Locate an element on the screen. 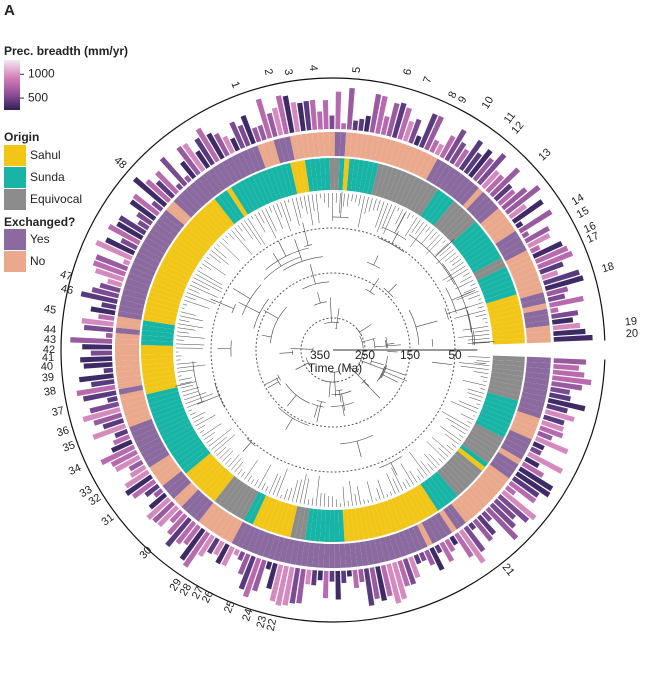  legend-label: Equivocal is located at coordinates (56, 199).